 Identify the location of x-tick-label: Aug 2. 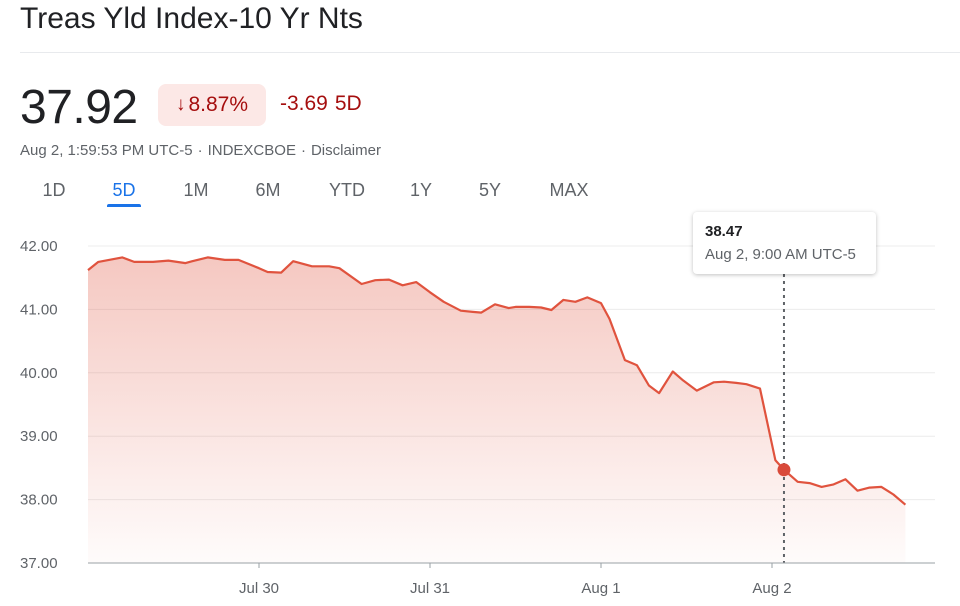
(771, 588).